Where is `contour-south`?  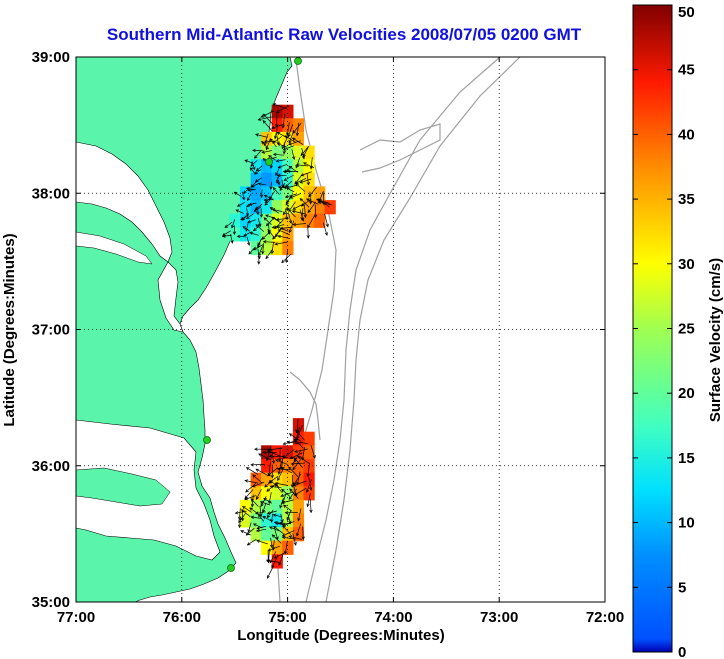 contour-south is located at coordinates (305, 406).